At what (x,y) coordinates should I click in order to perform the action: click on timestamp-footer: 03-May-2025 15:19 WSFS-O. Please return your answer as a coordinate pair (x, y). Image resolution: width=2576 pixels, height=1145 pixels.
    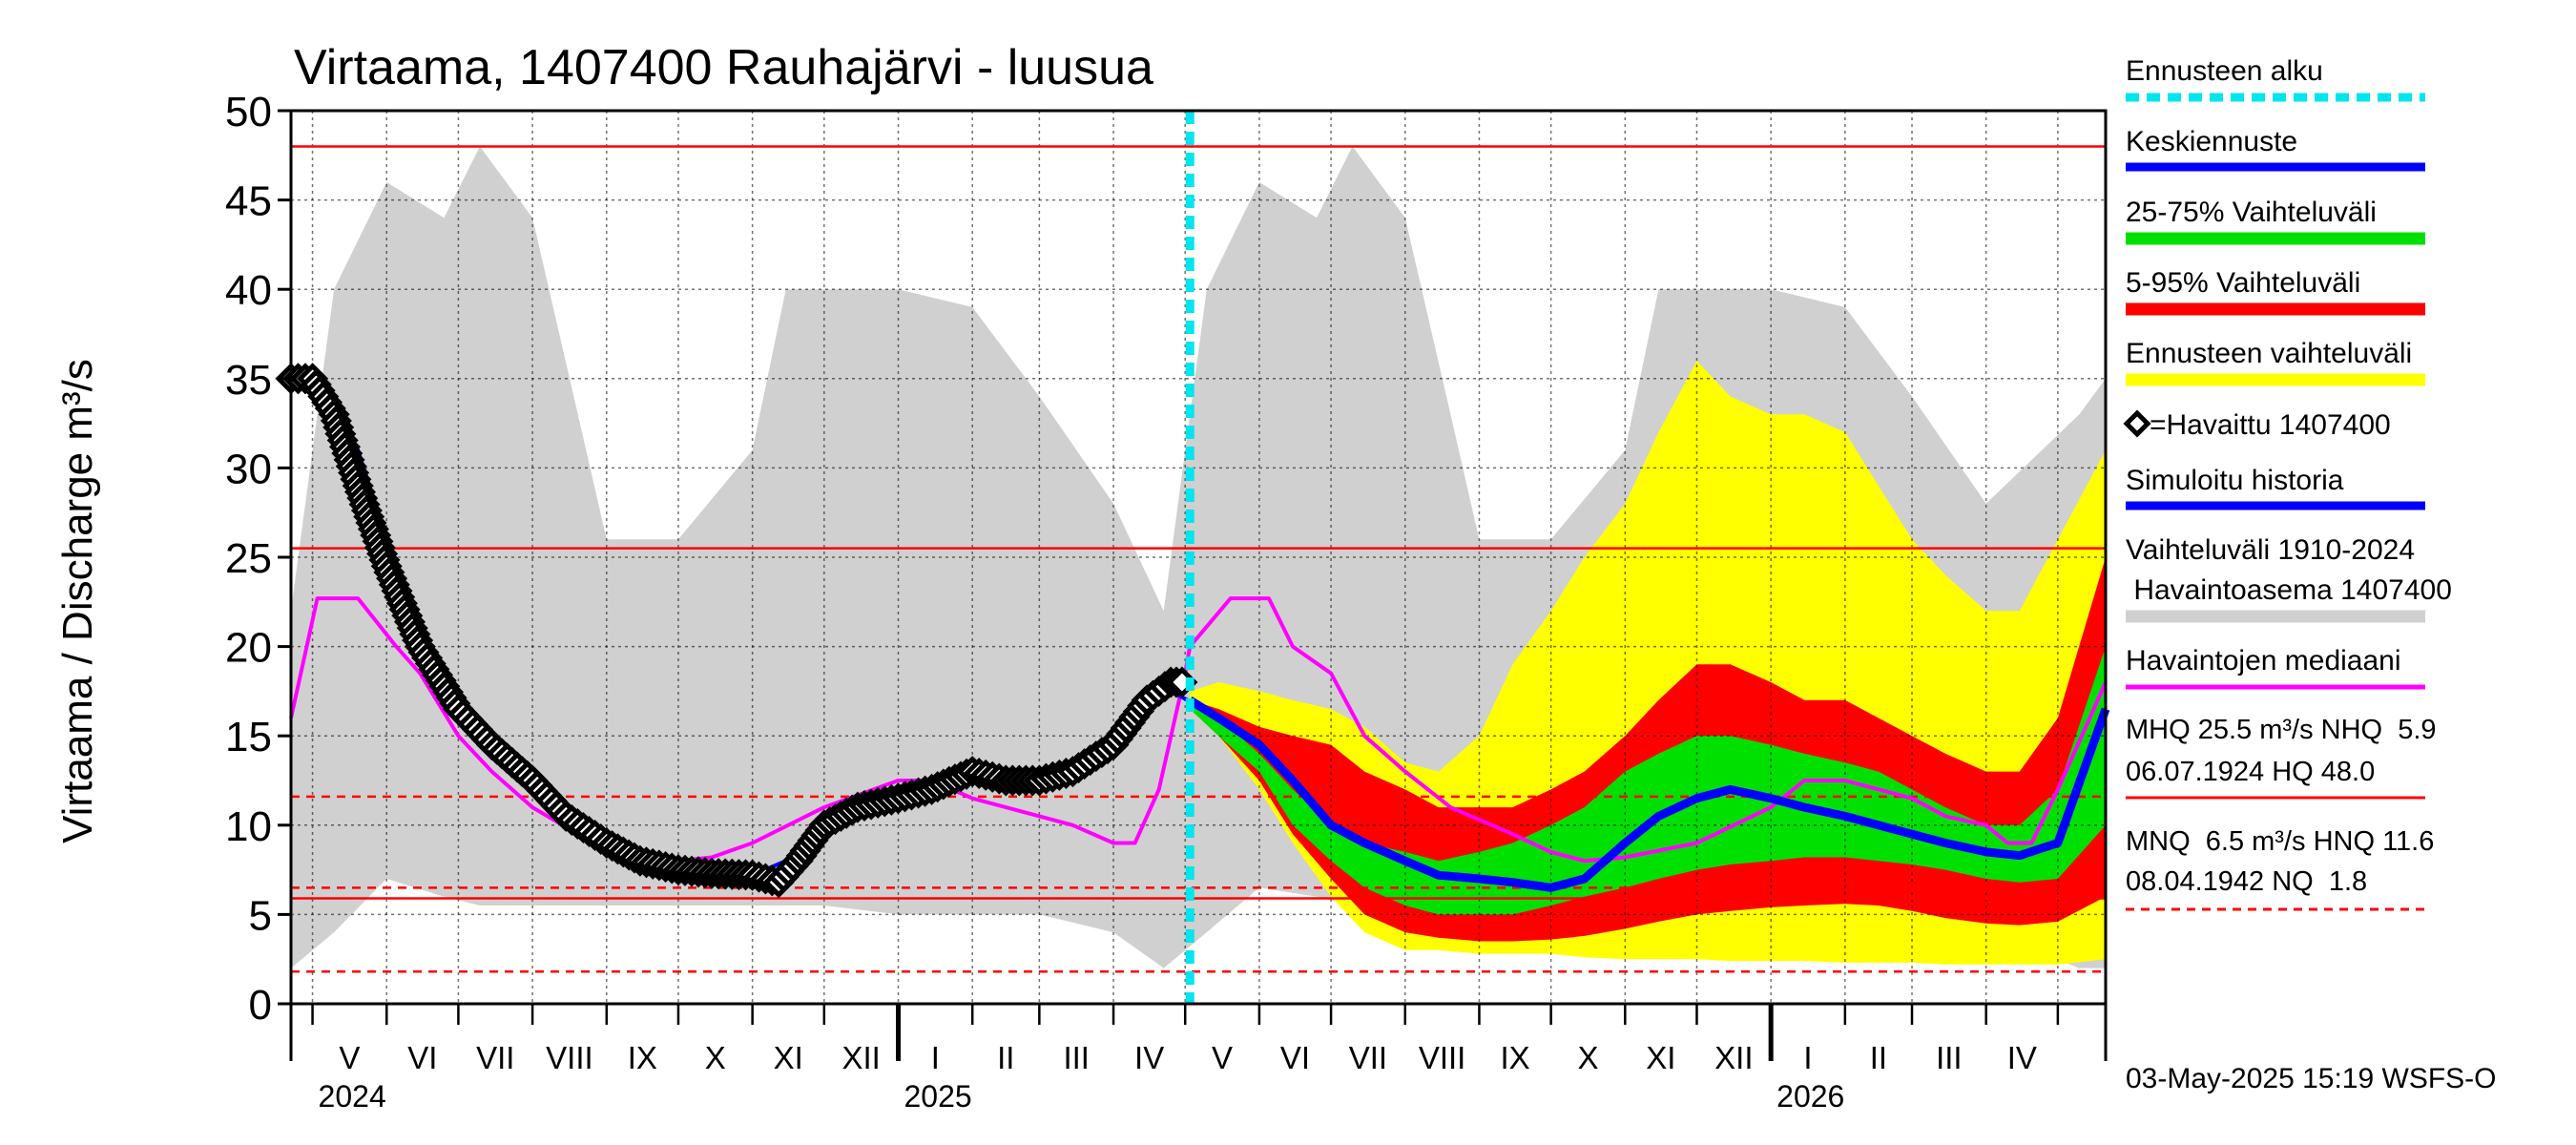
    Looking at the image, I should click on (2311, 1078).